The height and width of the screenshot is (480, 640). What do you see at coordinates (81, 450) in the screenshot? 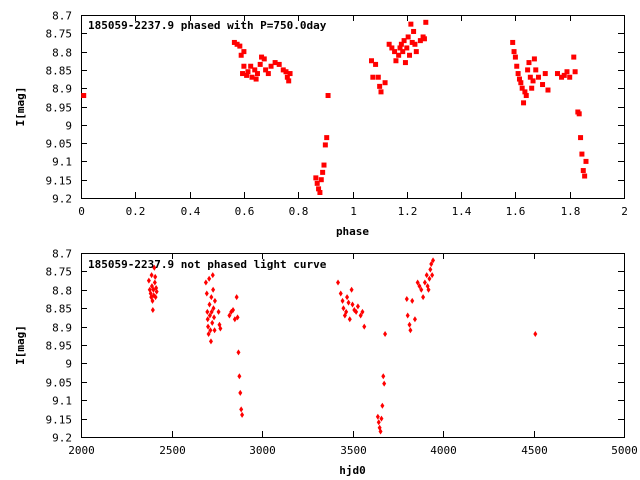
I see `unphased-x-tick-label: 2000` at bounding box center [81, 450].